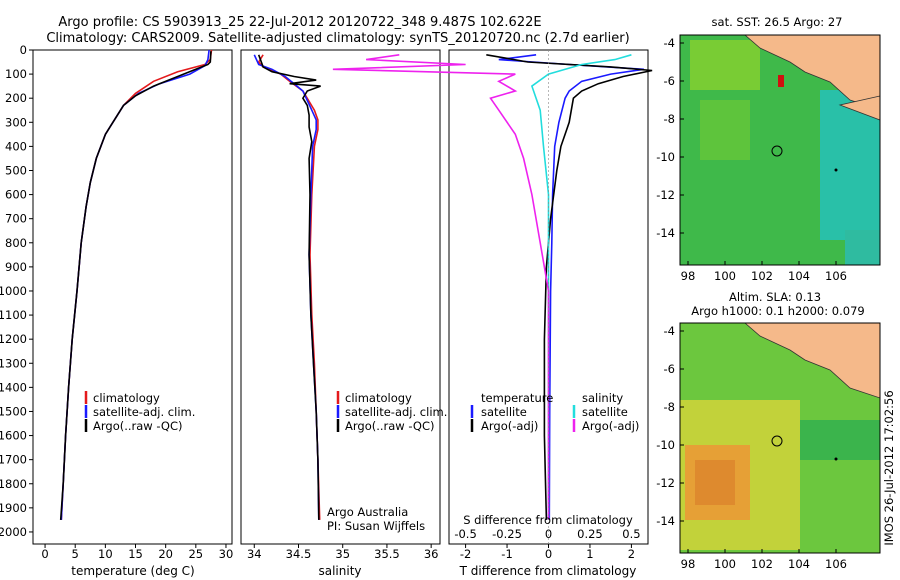 Image resolution: width=900 pixels, height=580 pixels. What do you see at coordinates (16, 170) in the screenshot?
I see `depth-tick-label: 500` at bounding box center [16, 170].